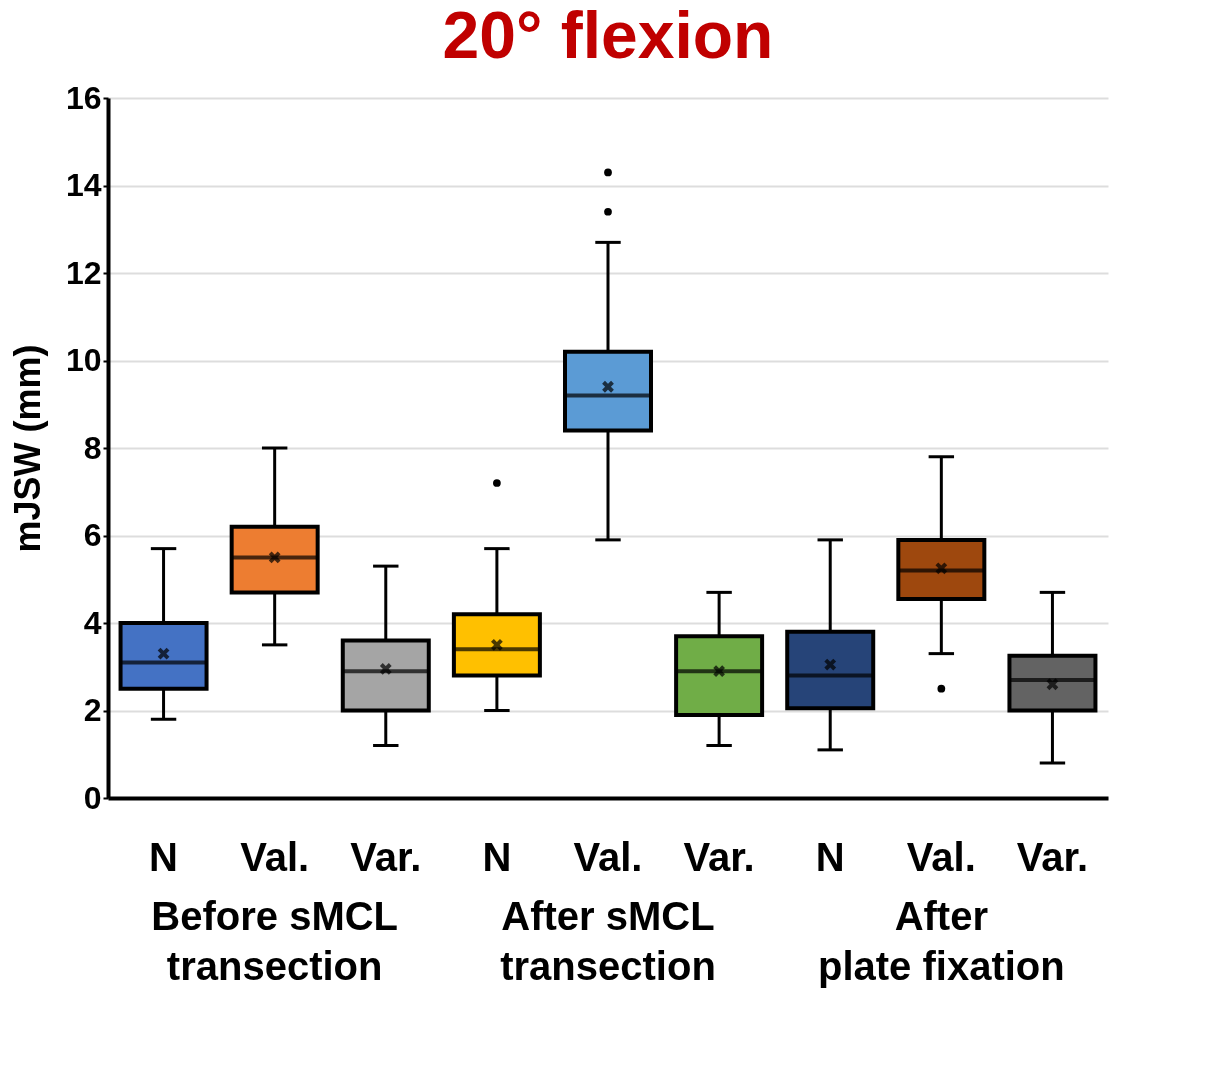 This screenshot has width=1232, height=1068. Describe the element at coordinates (941, 941) in the screenshot. I see `text: After plate fixation` at that location.